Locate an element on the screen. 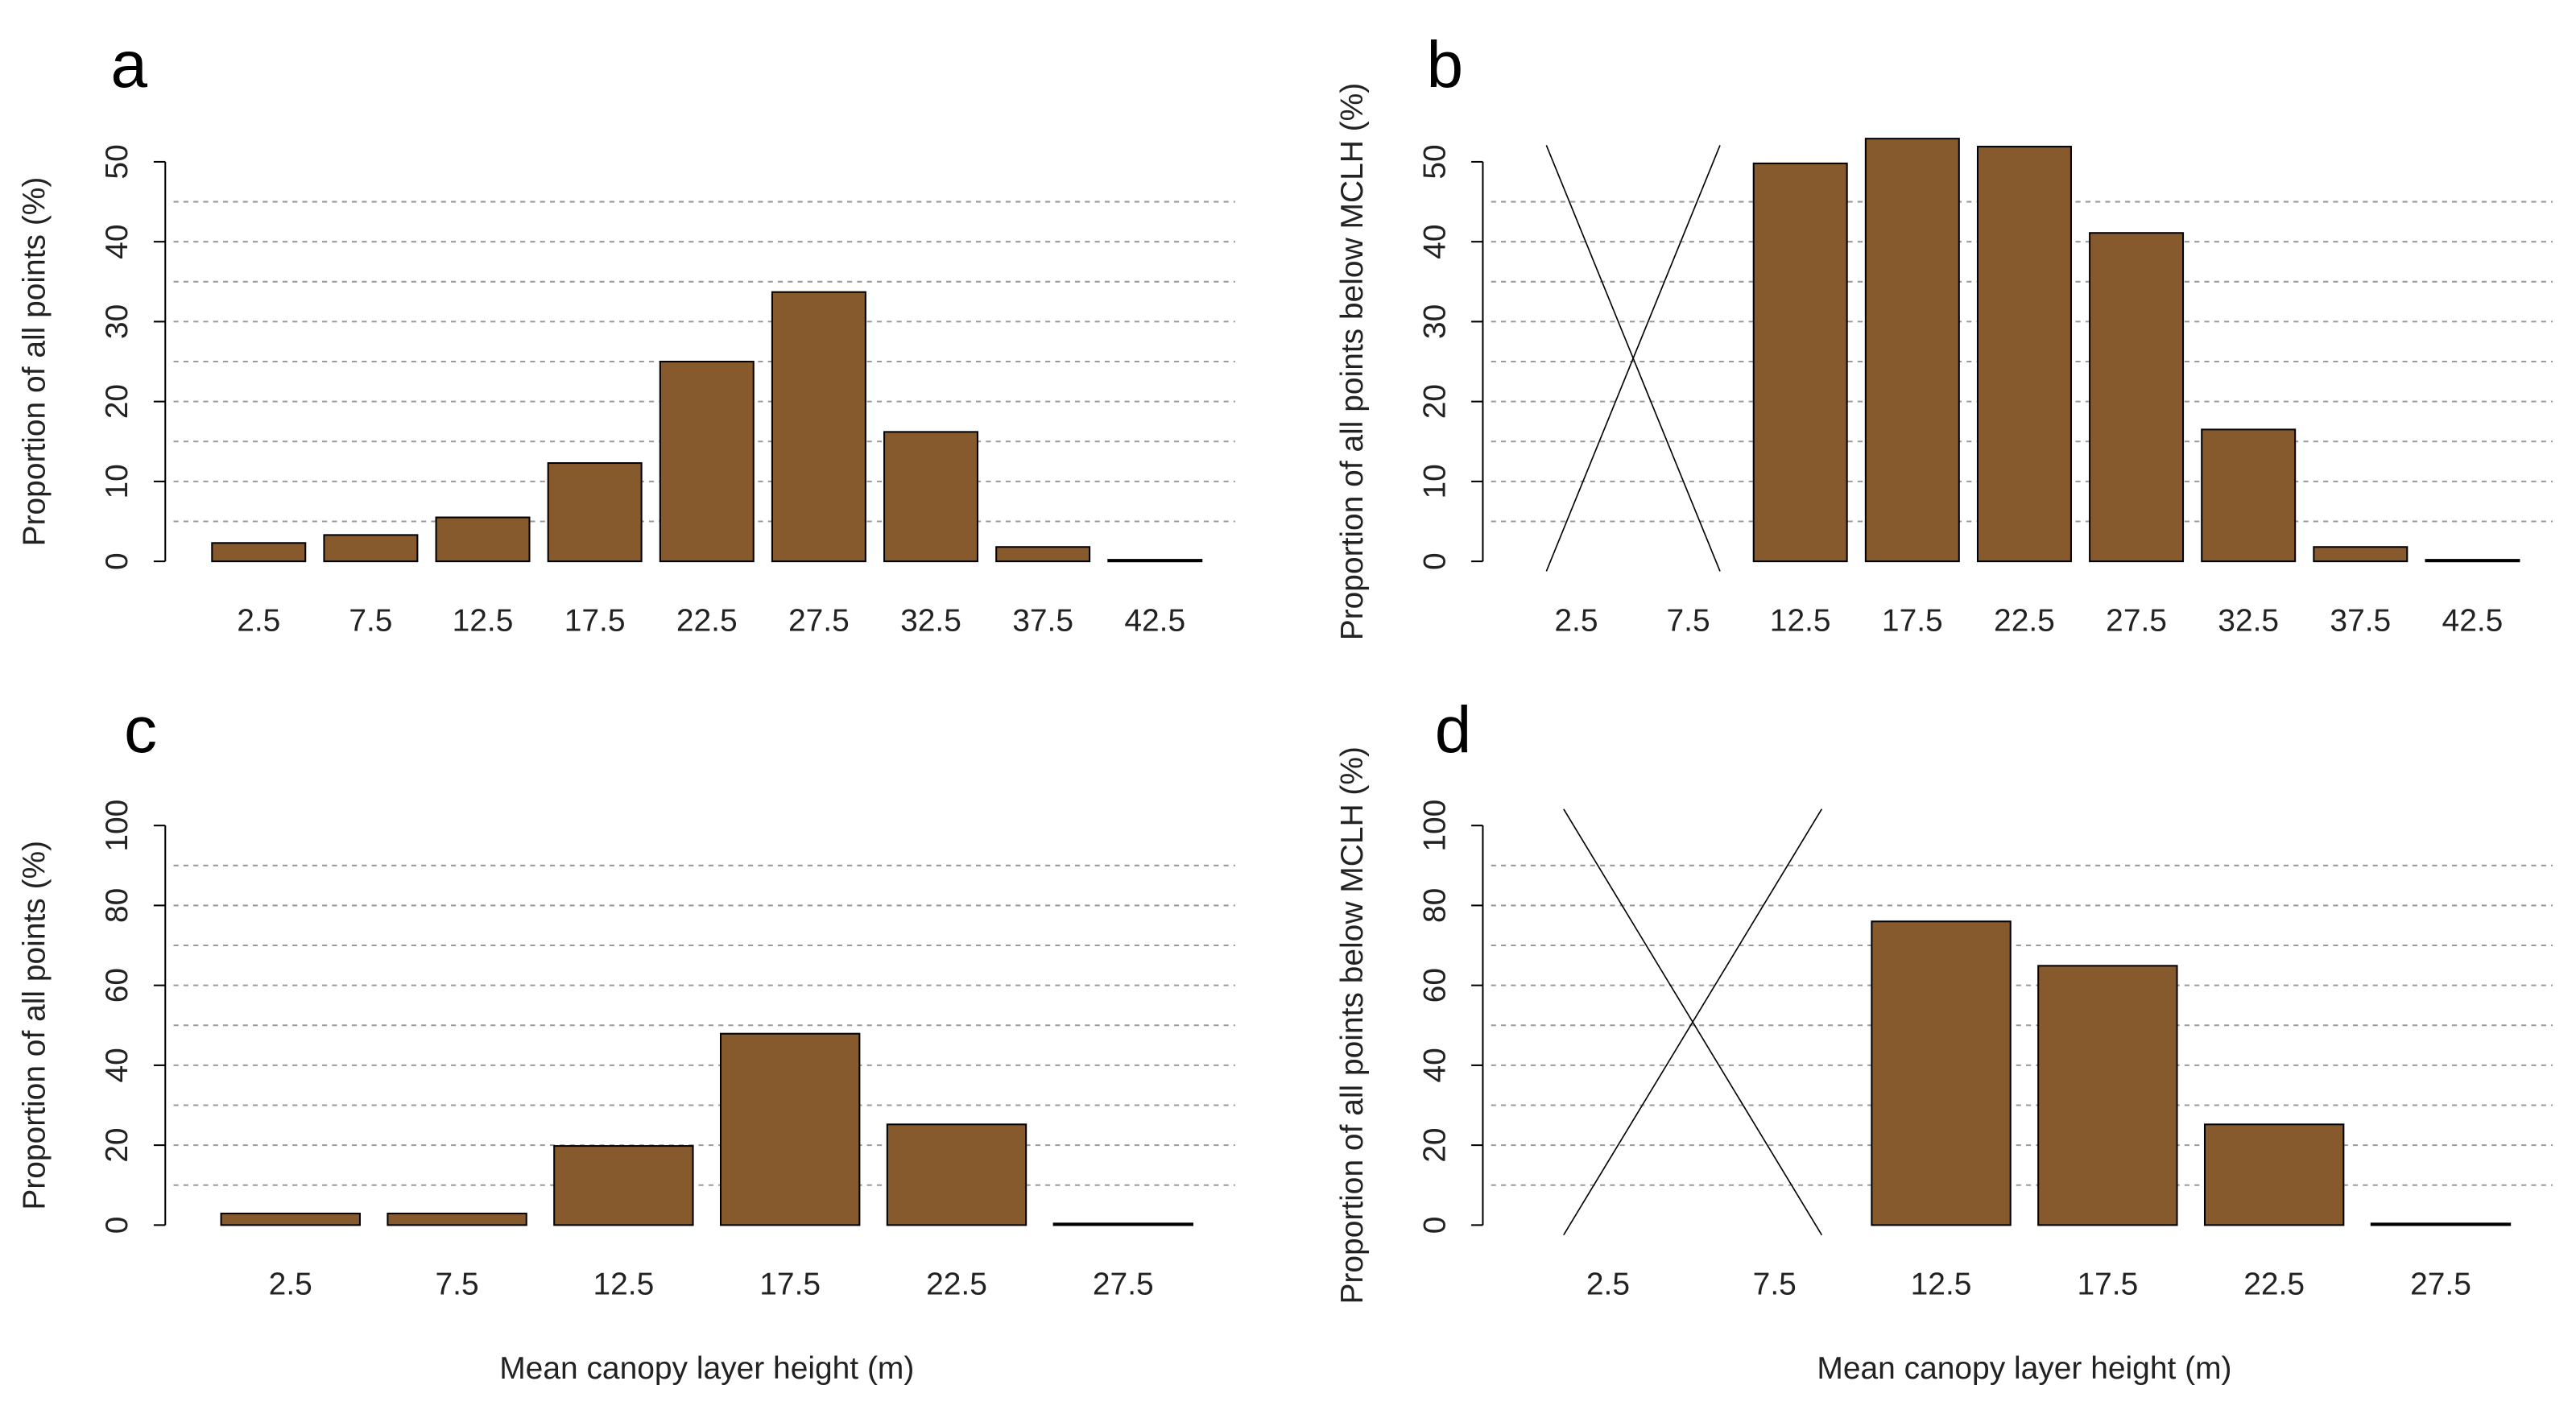 The width and height of the screenshot is (2576, 1410). panel-label: c is located at coordinates (141, 730).